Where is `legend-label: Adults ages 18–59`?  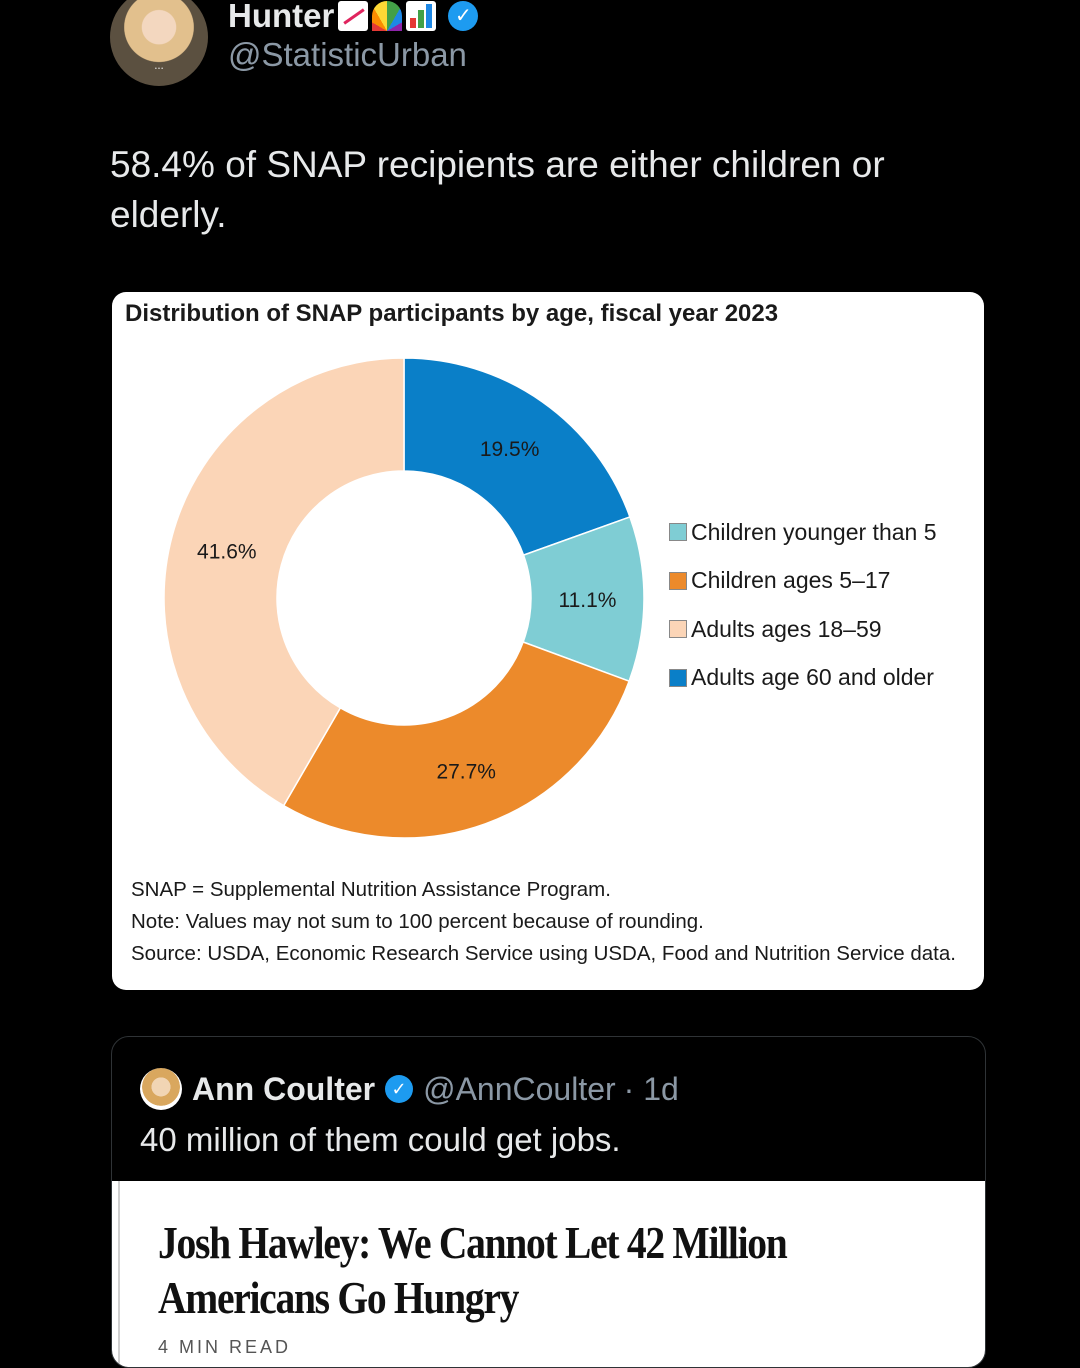
legend-label: Adults ages 18–59 is located at coordinates (786, 628).